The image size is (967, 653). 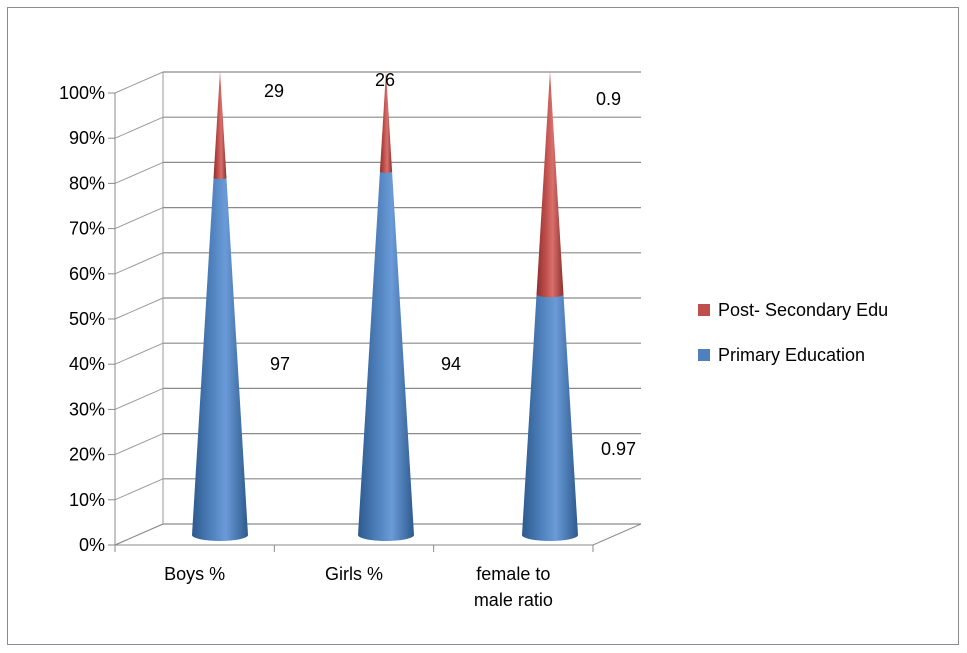 I want to click on y-tick-label-0: 0%, so click(x=92, y=545).